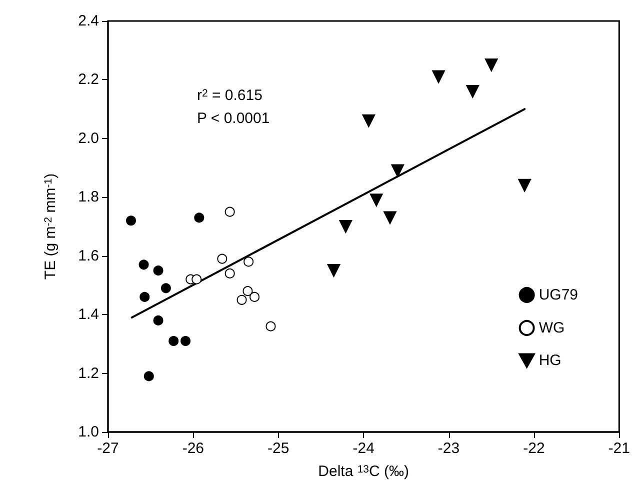 This screenshot has width=633, height=503. I want to click on annotation: P < 0.0001, so click(233, 118).